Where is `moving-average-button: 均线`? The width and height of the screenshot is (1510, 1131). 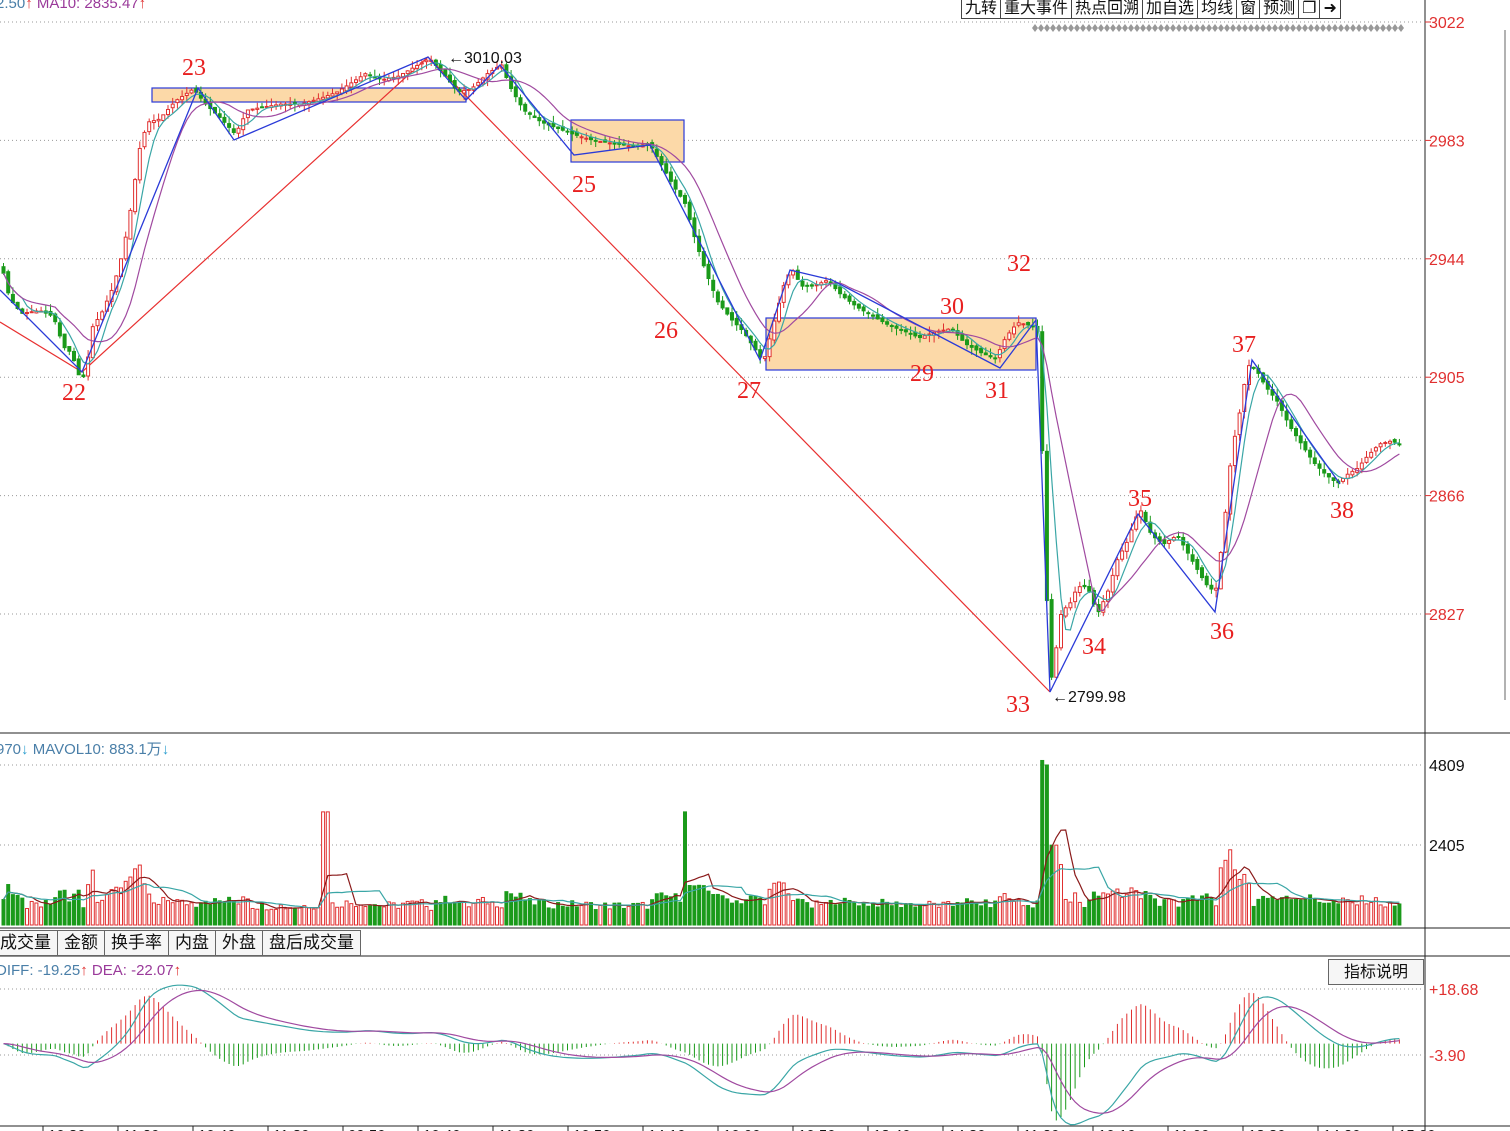 moving-average-button: 均线 is located at coordinates (1218, 9).